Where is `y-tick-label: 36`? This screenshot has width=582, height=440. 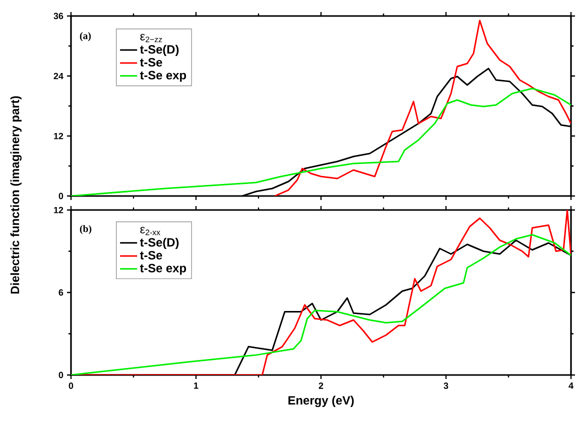
y-tick-label: 36 is located at coordinates (59, 16).